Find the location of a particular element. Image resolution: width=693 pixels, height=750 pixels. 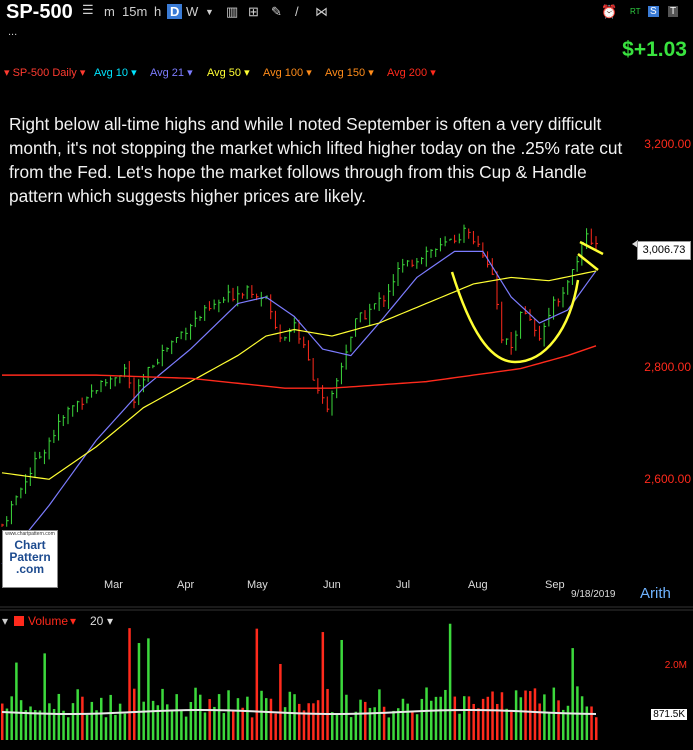

share-icon: ⋈ is located at coordinates (321, 11).